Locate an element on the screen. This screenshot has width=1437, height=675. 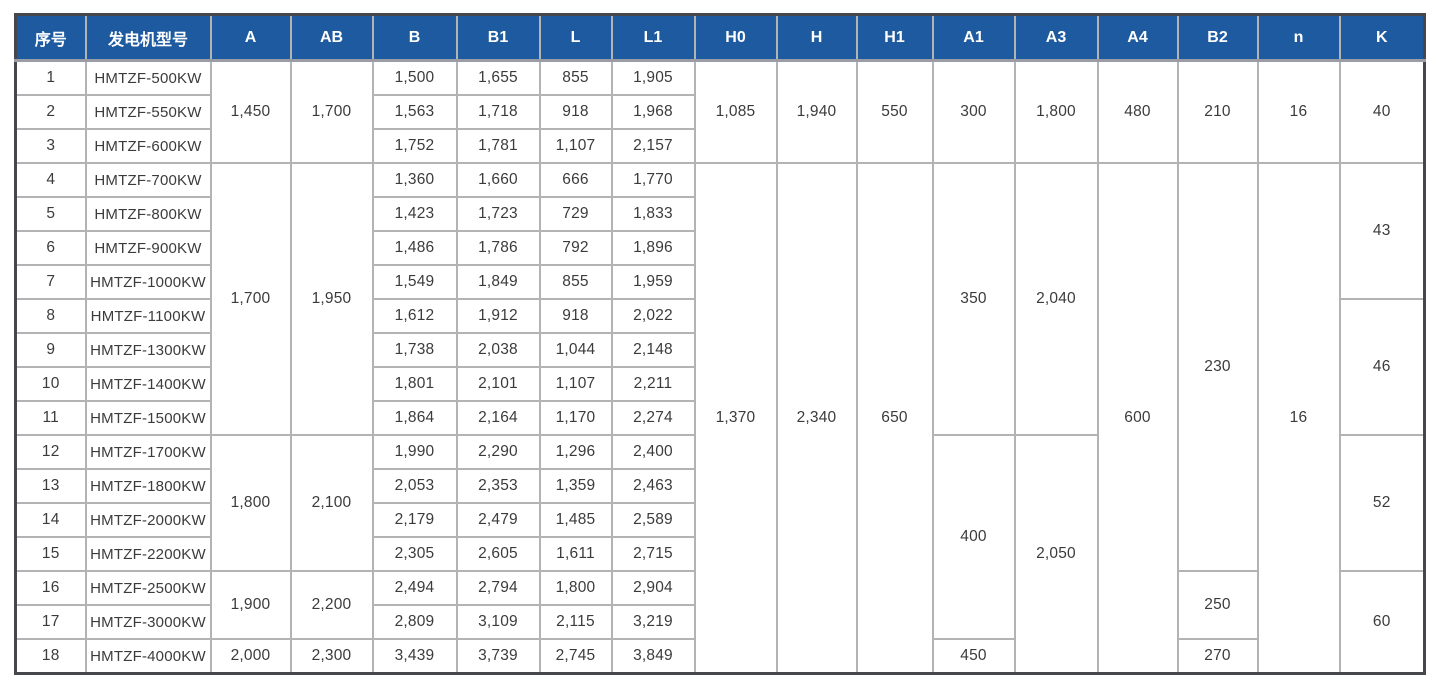
cell: 2,038 is located at coordinates (498, 350).